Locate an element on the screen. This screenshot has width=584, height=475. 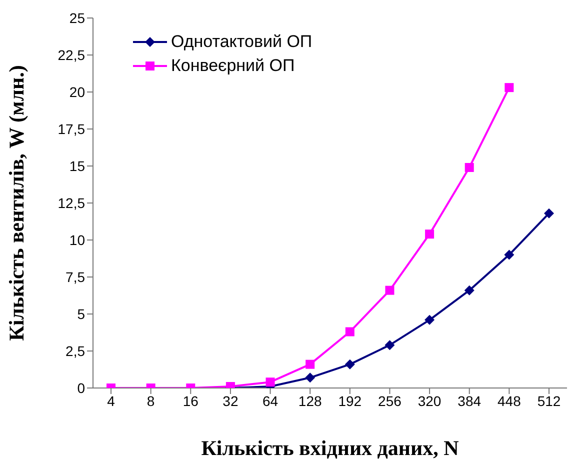
y-tick-label: 20 is located at coordinates (77, 92).